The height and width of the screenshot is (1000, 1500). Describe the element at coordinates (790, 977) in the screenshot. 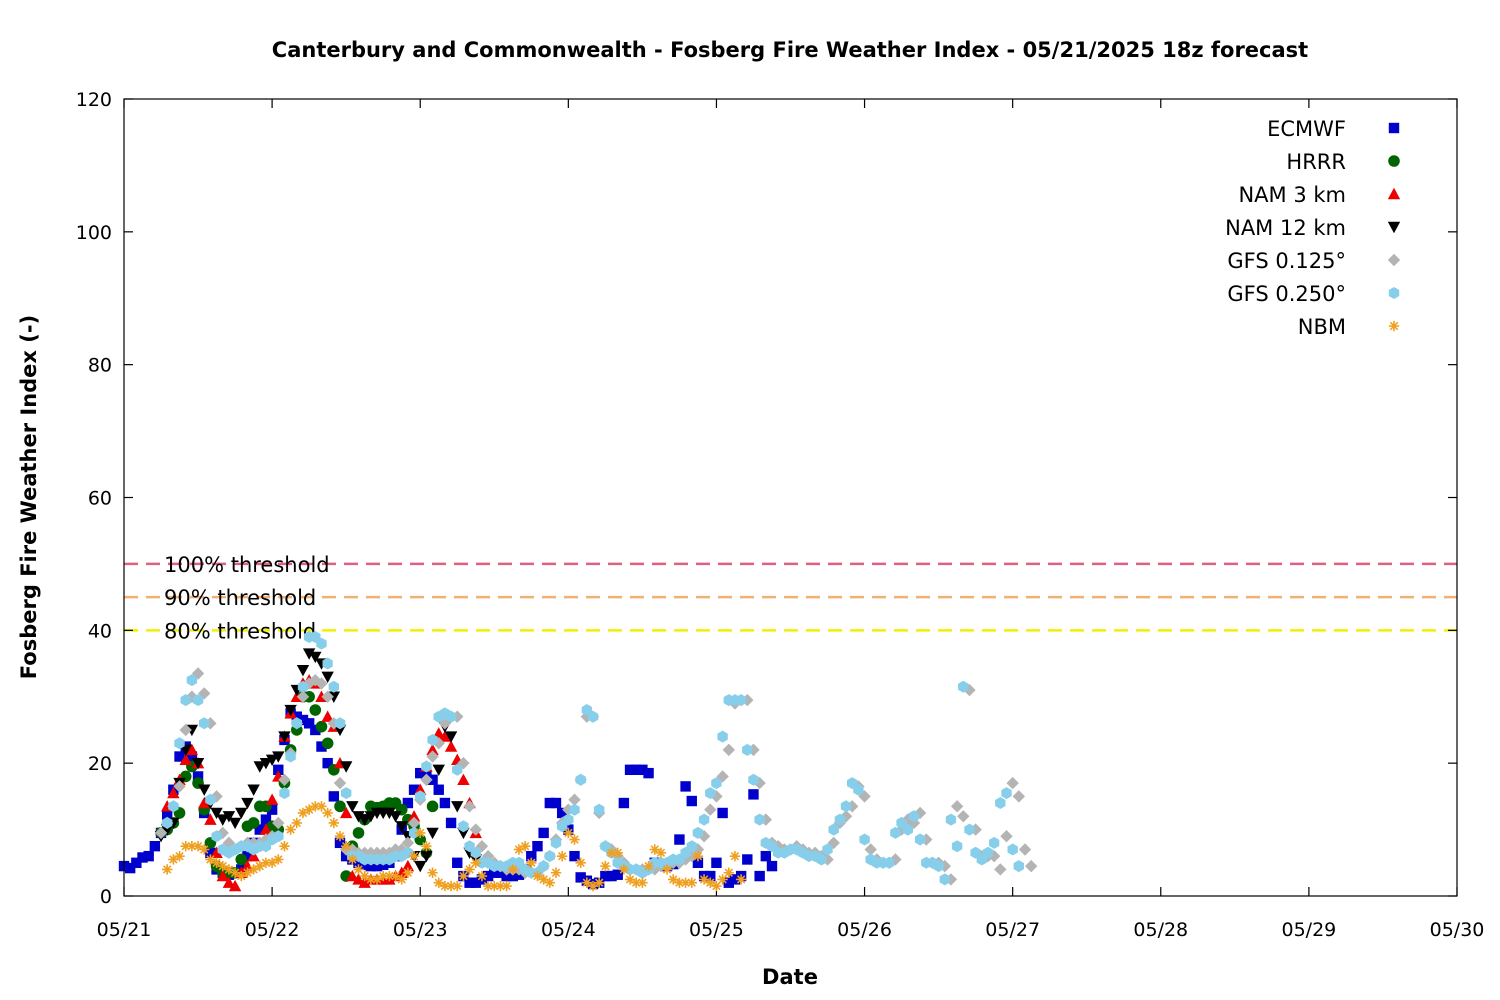

I see `x-axis-label: Date` at that location.